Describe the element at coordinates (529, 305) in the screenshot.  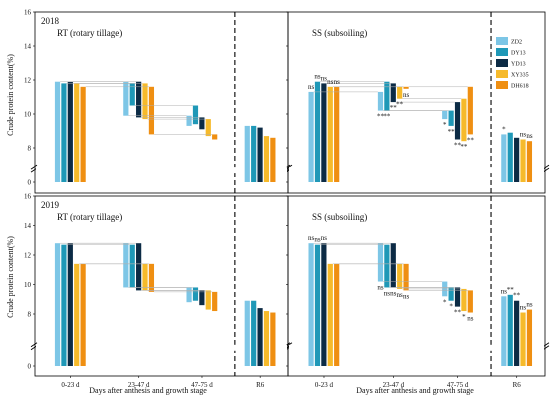
I see `signif-p3-g3-4: ns` at that location.